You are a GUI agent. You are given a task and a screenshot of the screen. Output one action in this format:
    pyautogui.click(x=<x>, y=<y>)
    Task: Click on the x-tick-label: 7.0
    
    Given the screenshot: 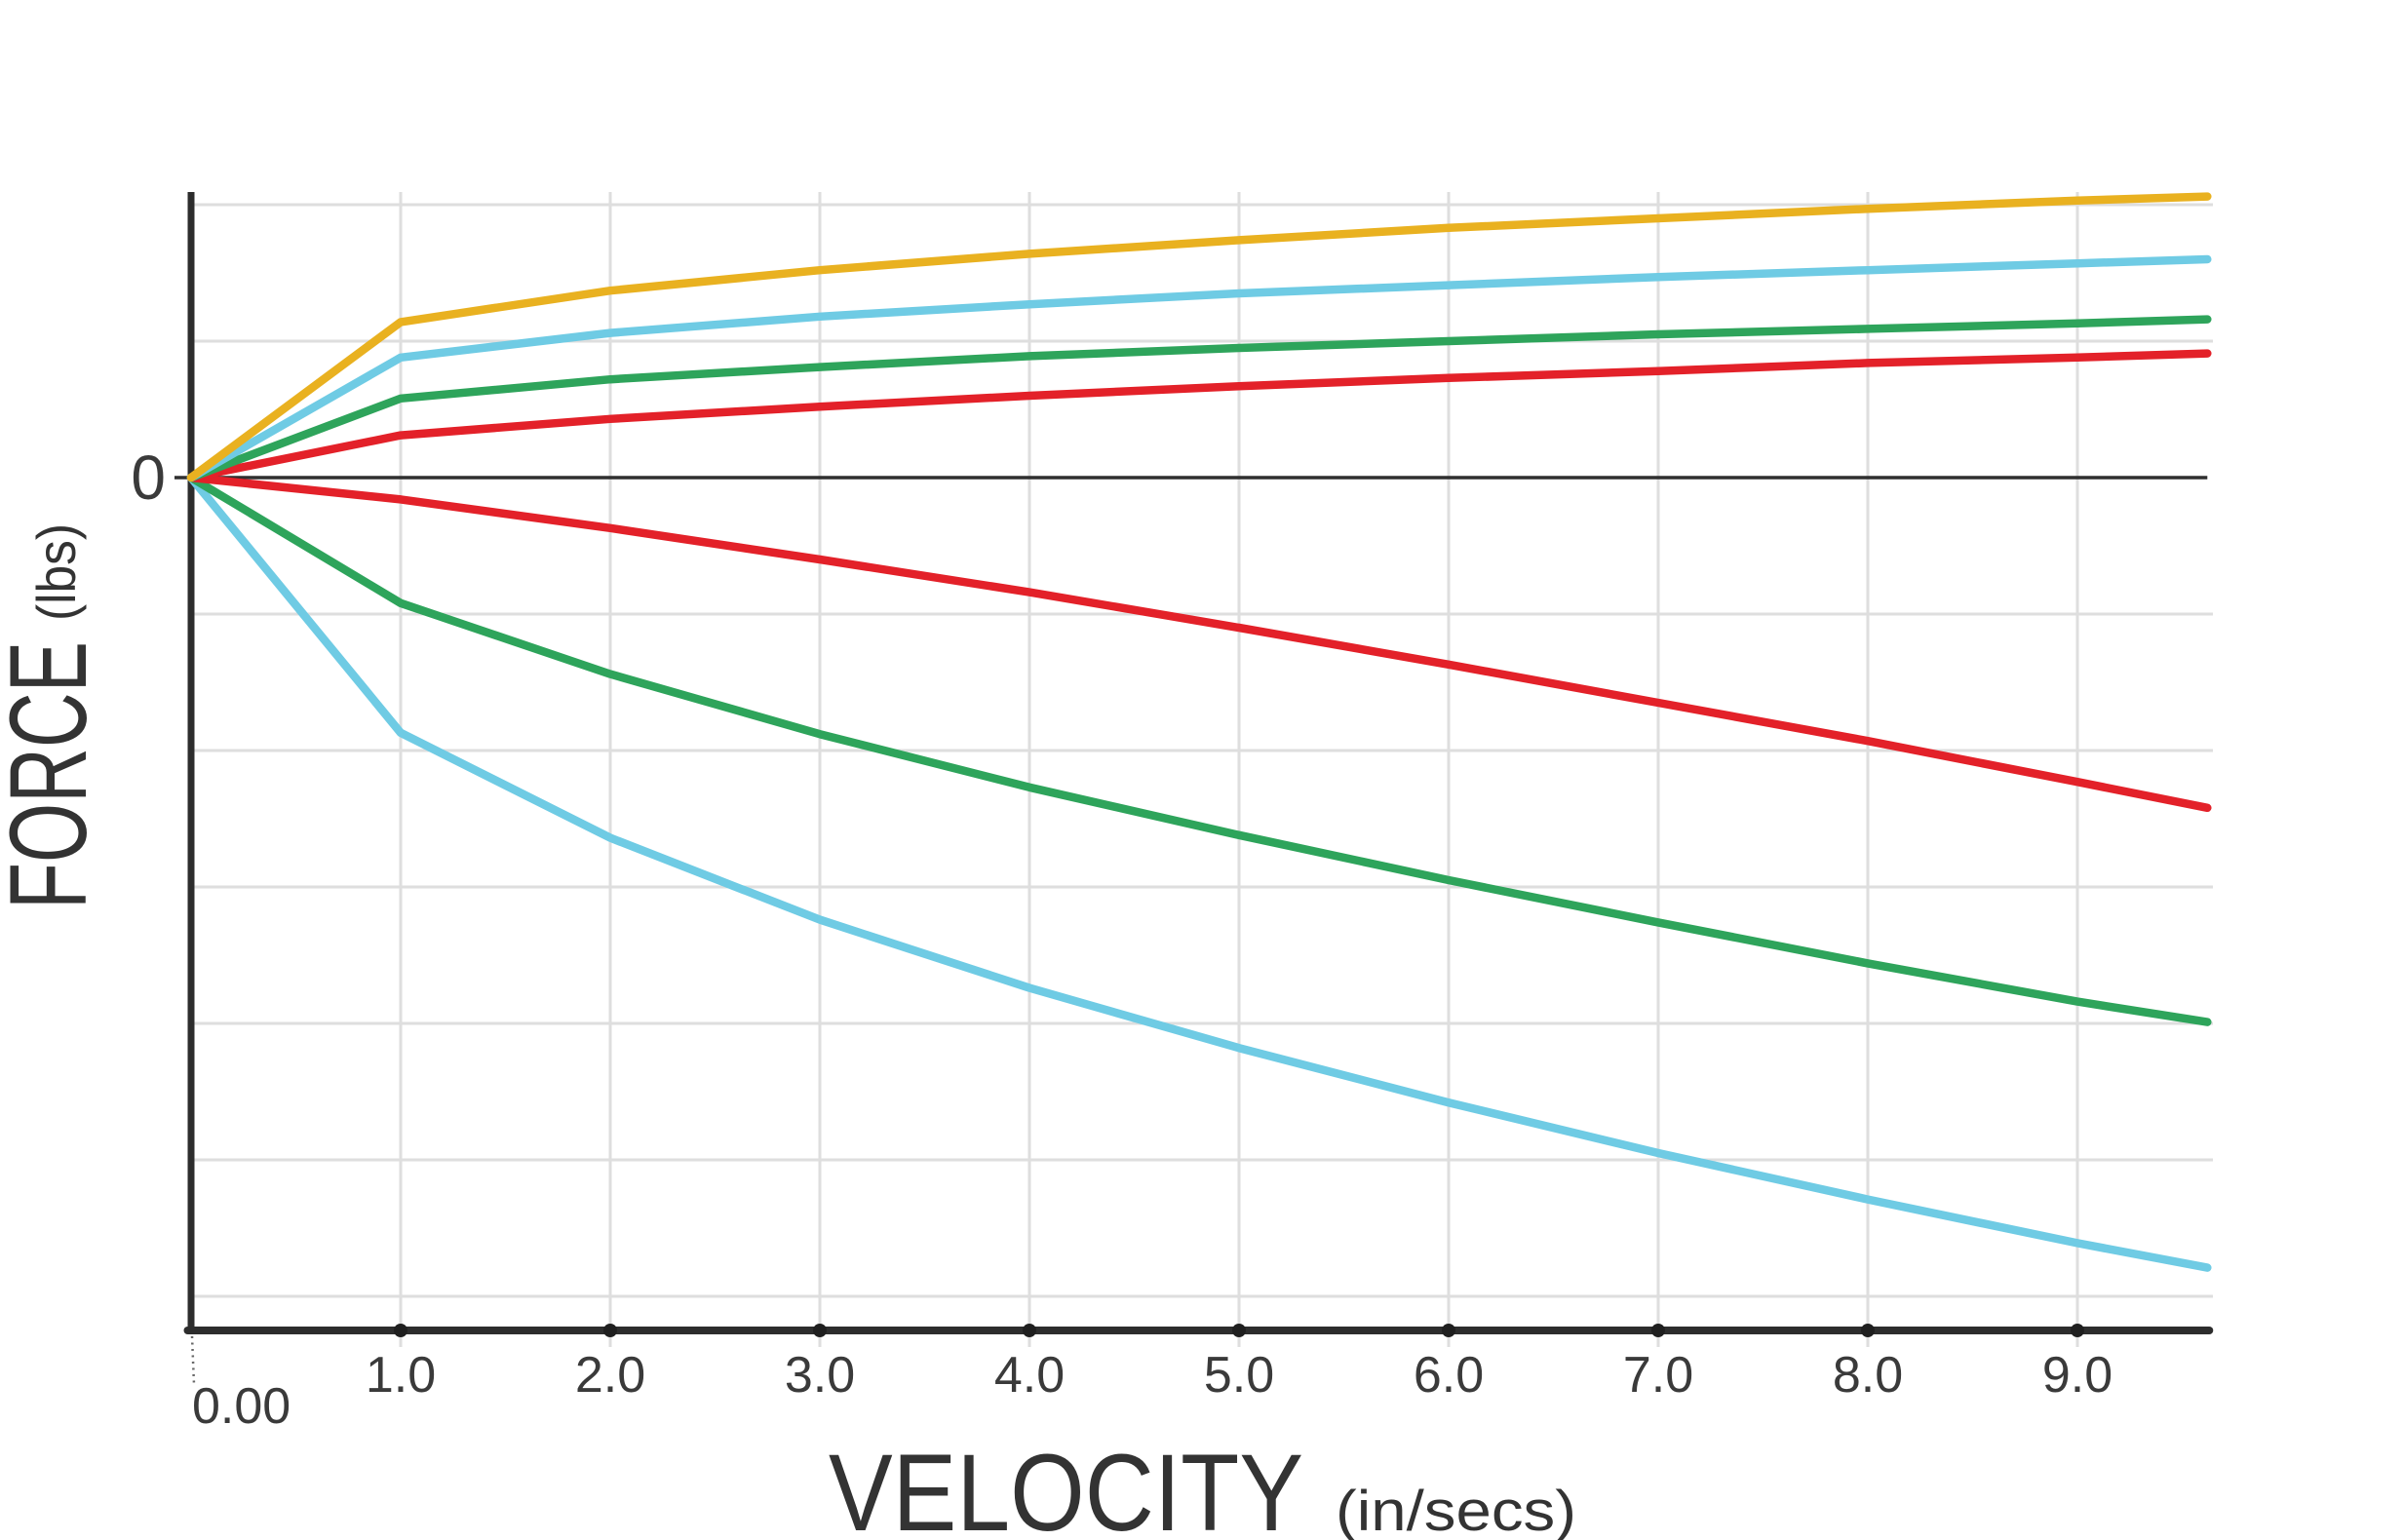 What is the action you would take?
    pyautogui.click(x=1658, y=1375)
    